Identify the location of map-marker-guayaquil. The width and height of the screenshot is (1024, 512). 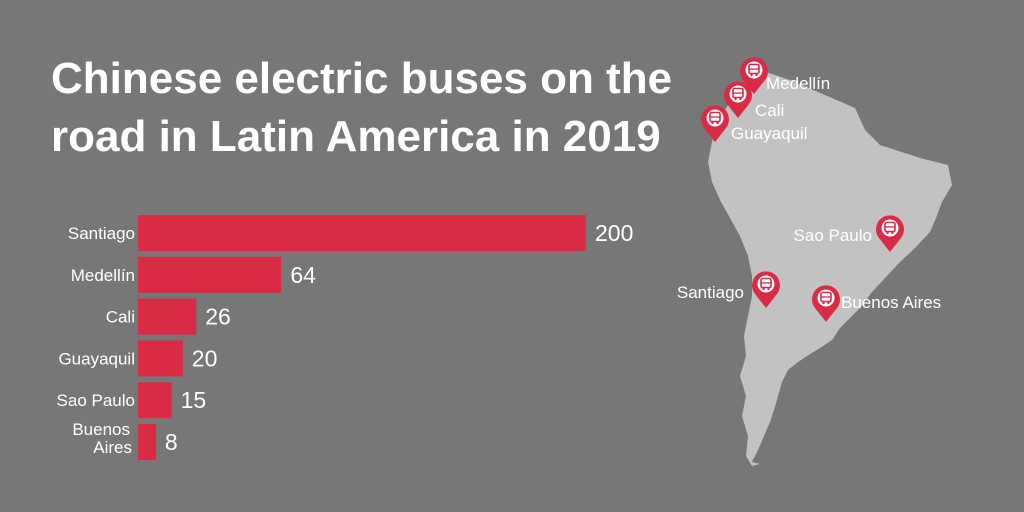
(715, 123).